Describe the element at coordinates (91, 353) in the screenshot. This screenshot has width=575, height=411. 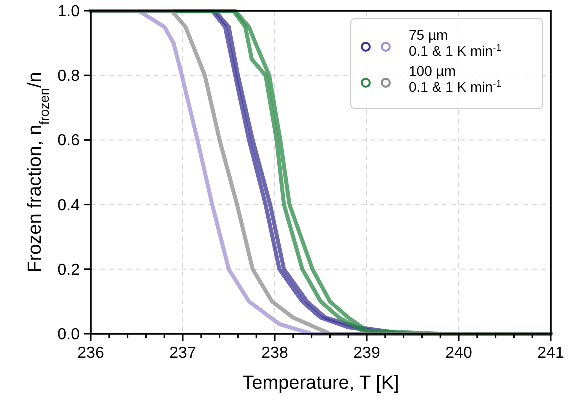
I see `x-tick-label: 236` at that location.